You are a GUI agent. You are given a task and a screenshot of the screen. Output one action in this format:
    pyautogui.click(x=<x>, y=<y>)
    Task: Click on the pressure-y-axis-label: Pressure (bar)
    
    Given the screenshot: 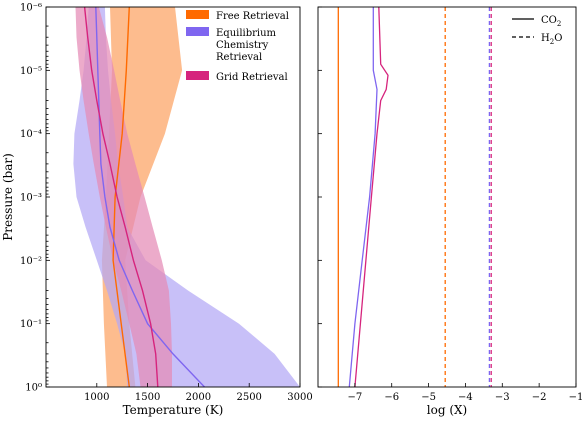 What is the action you would take?
    pyautogui.click(x=8, y=197)
    